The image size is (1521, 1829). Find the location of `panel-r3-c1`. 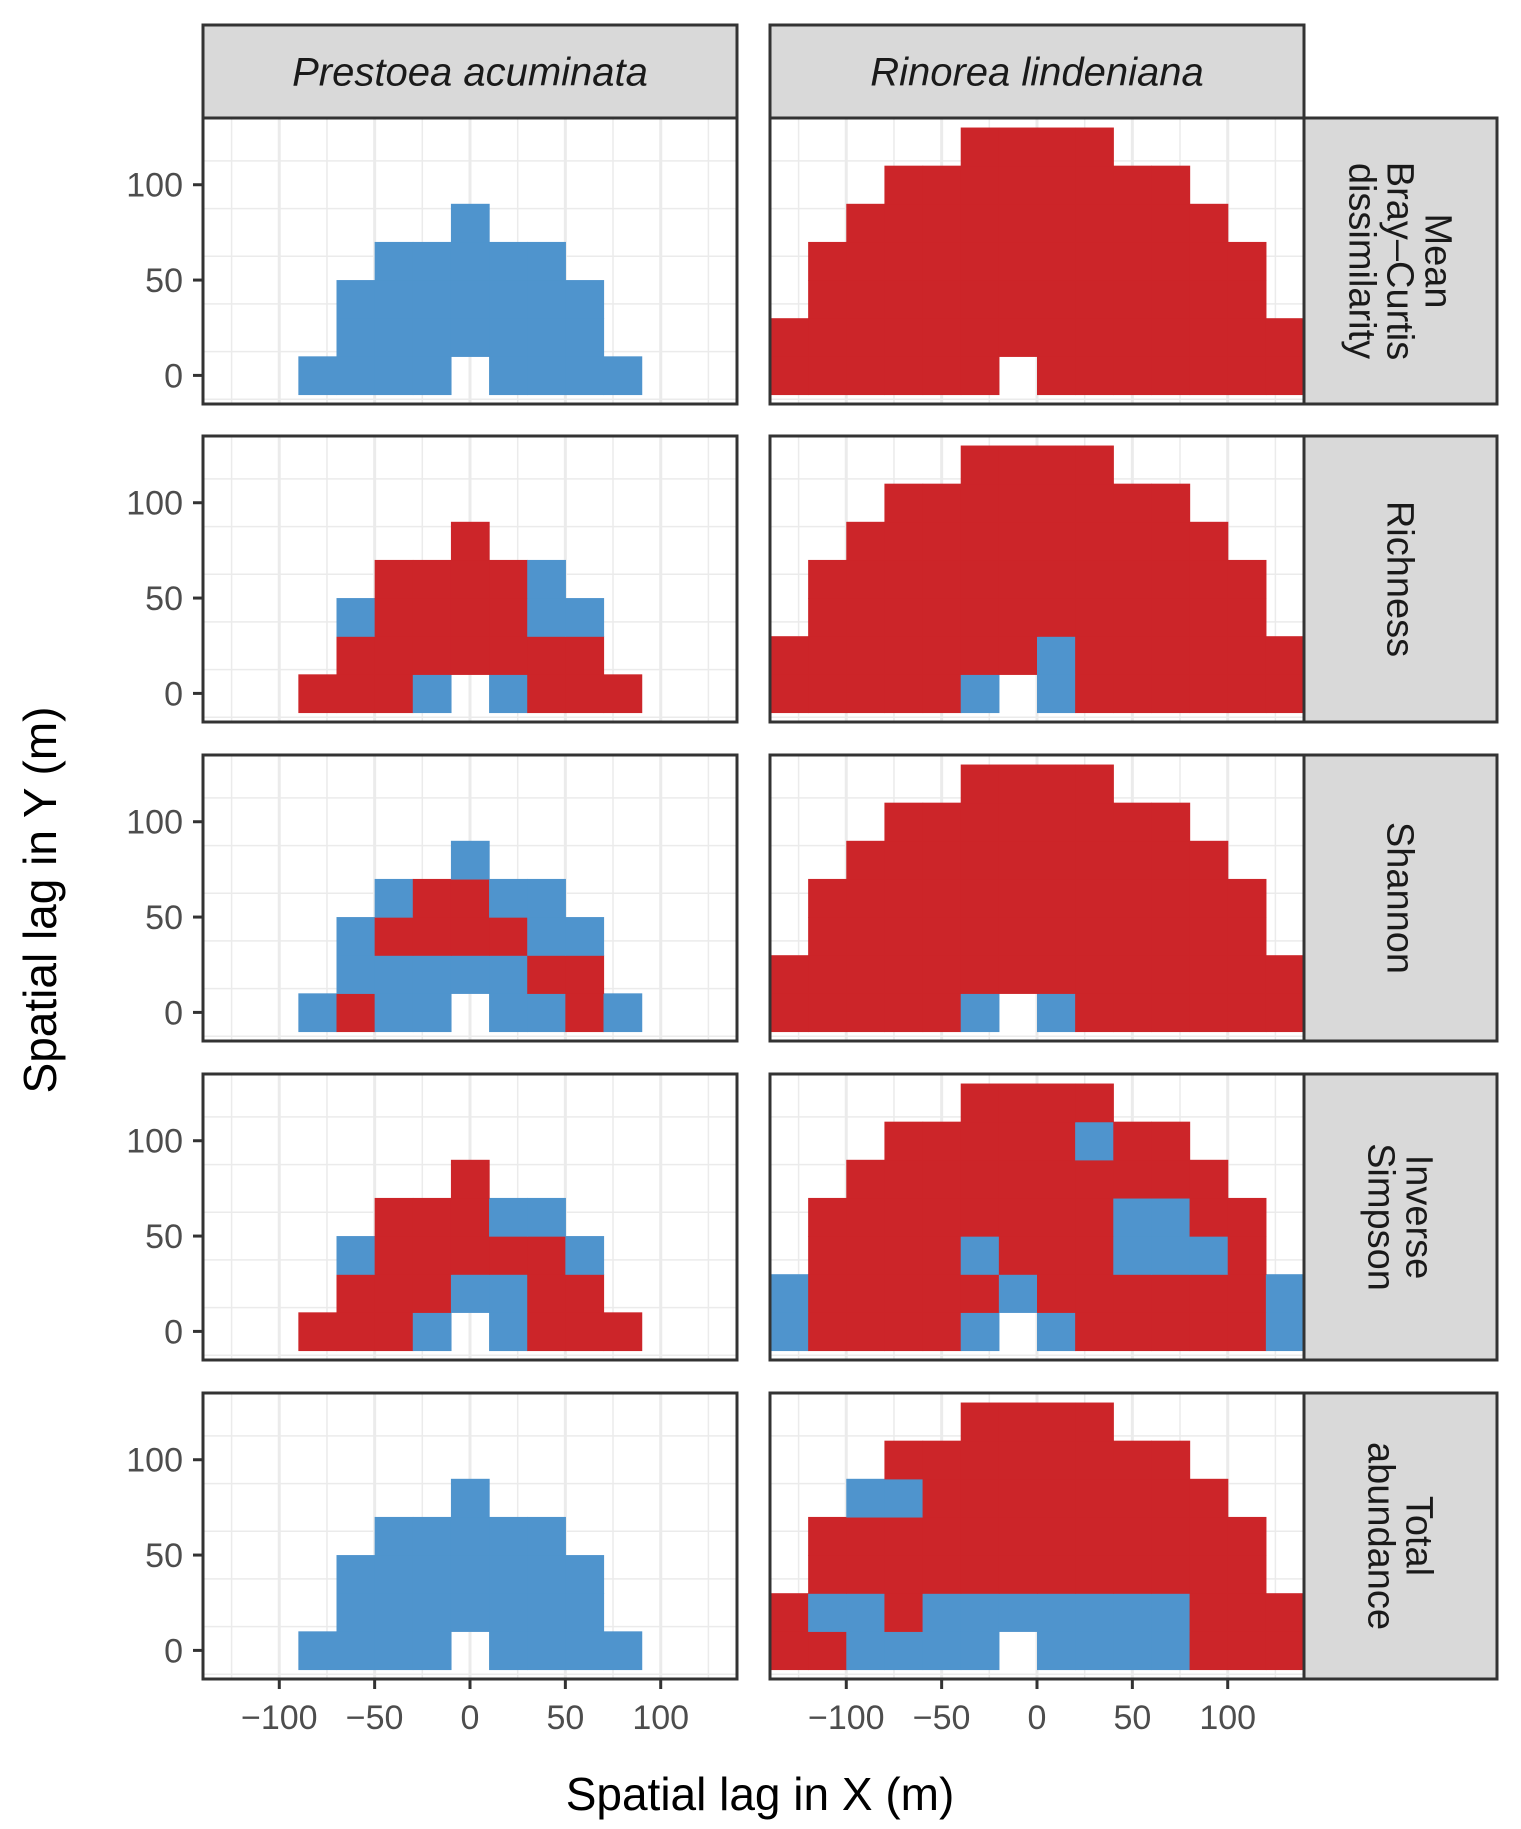

panel-r3-c1 is located at coordinates (1037, 1217).